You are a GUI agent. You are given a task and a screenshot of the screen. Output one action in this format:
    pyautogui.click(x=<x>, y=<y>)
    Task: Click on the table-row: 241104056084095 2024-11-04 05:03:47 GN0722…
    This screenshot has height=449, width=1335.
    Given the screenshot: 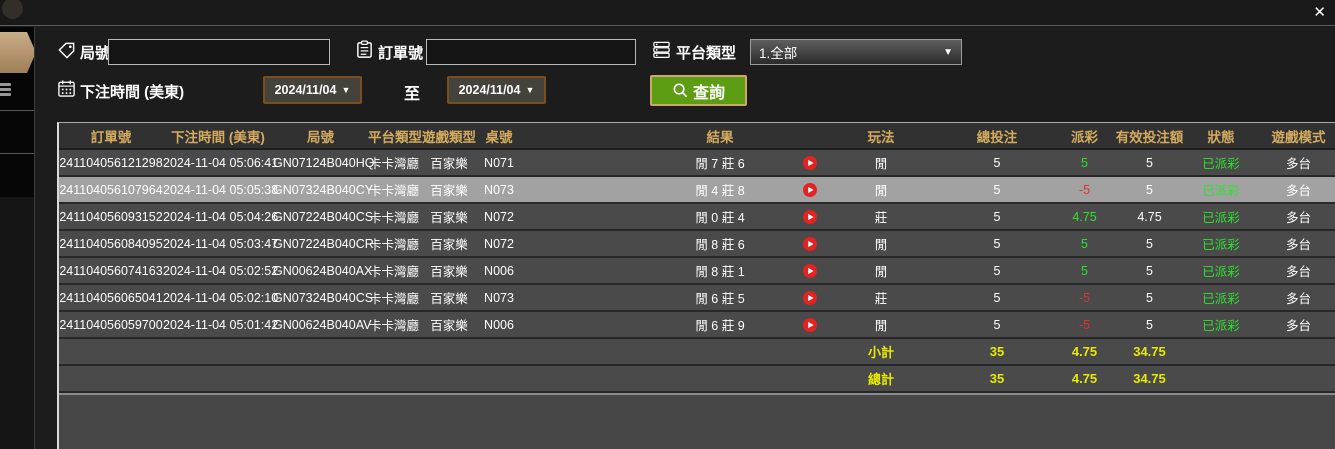 What is the action you would take?
    pyautogui.click(x=697, y=244)
    